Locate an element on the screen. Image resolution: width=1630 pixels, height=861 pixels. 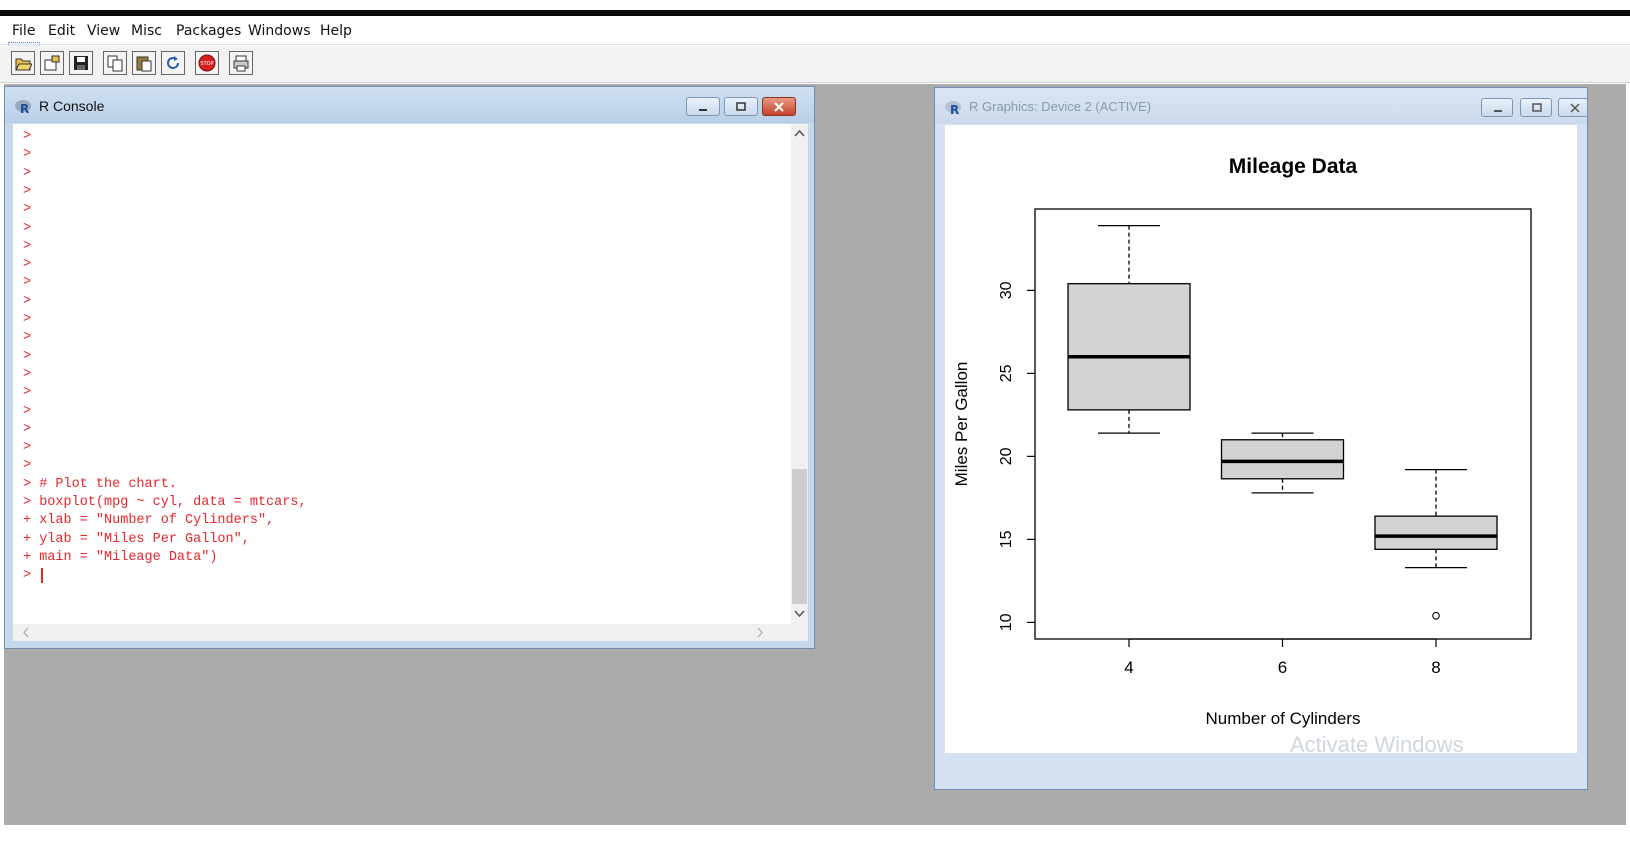
print-button is located at coordinates (241, 63).